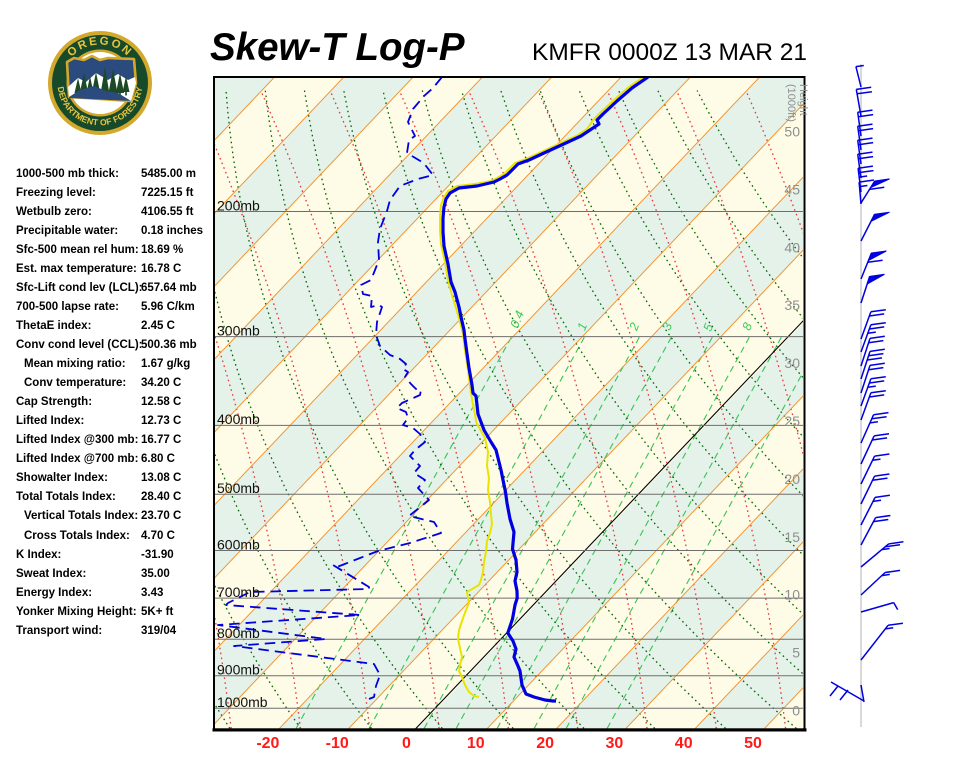 The height and width of the screenshot is (768, 960). What do you see at coordinates (803, 100) in the screenshot?
I see `svg-text: Height` at bounding box center [803, 100].